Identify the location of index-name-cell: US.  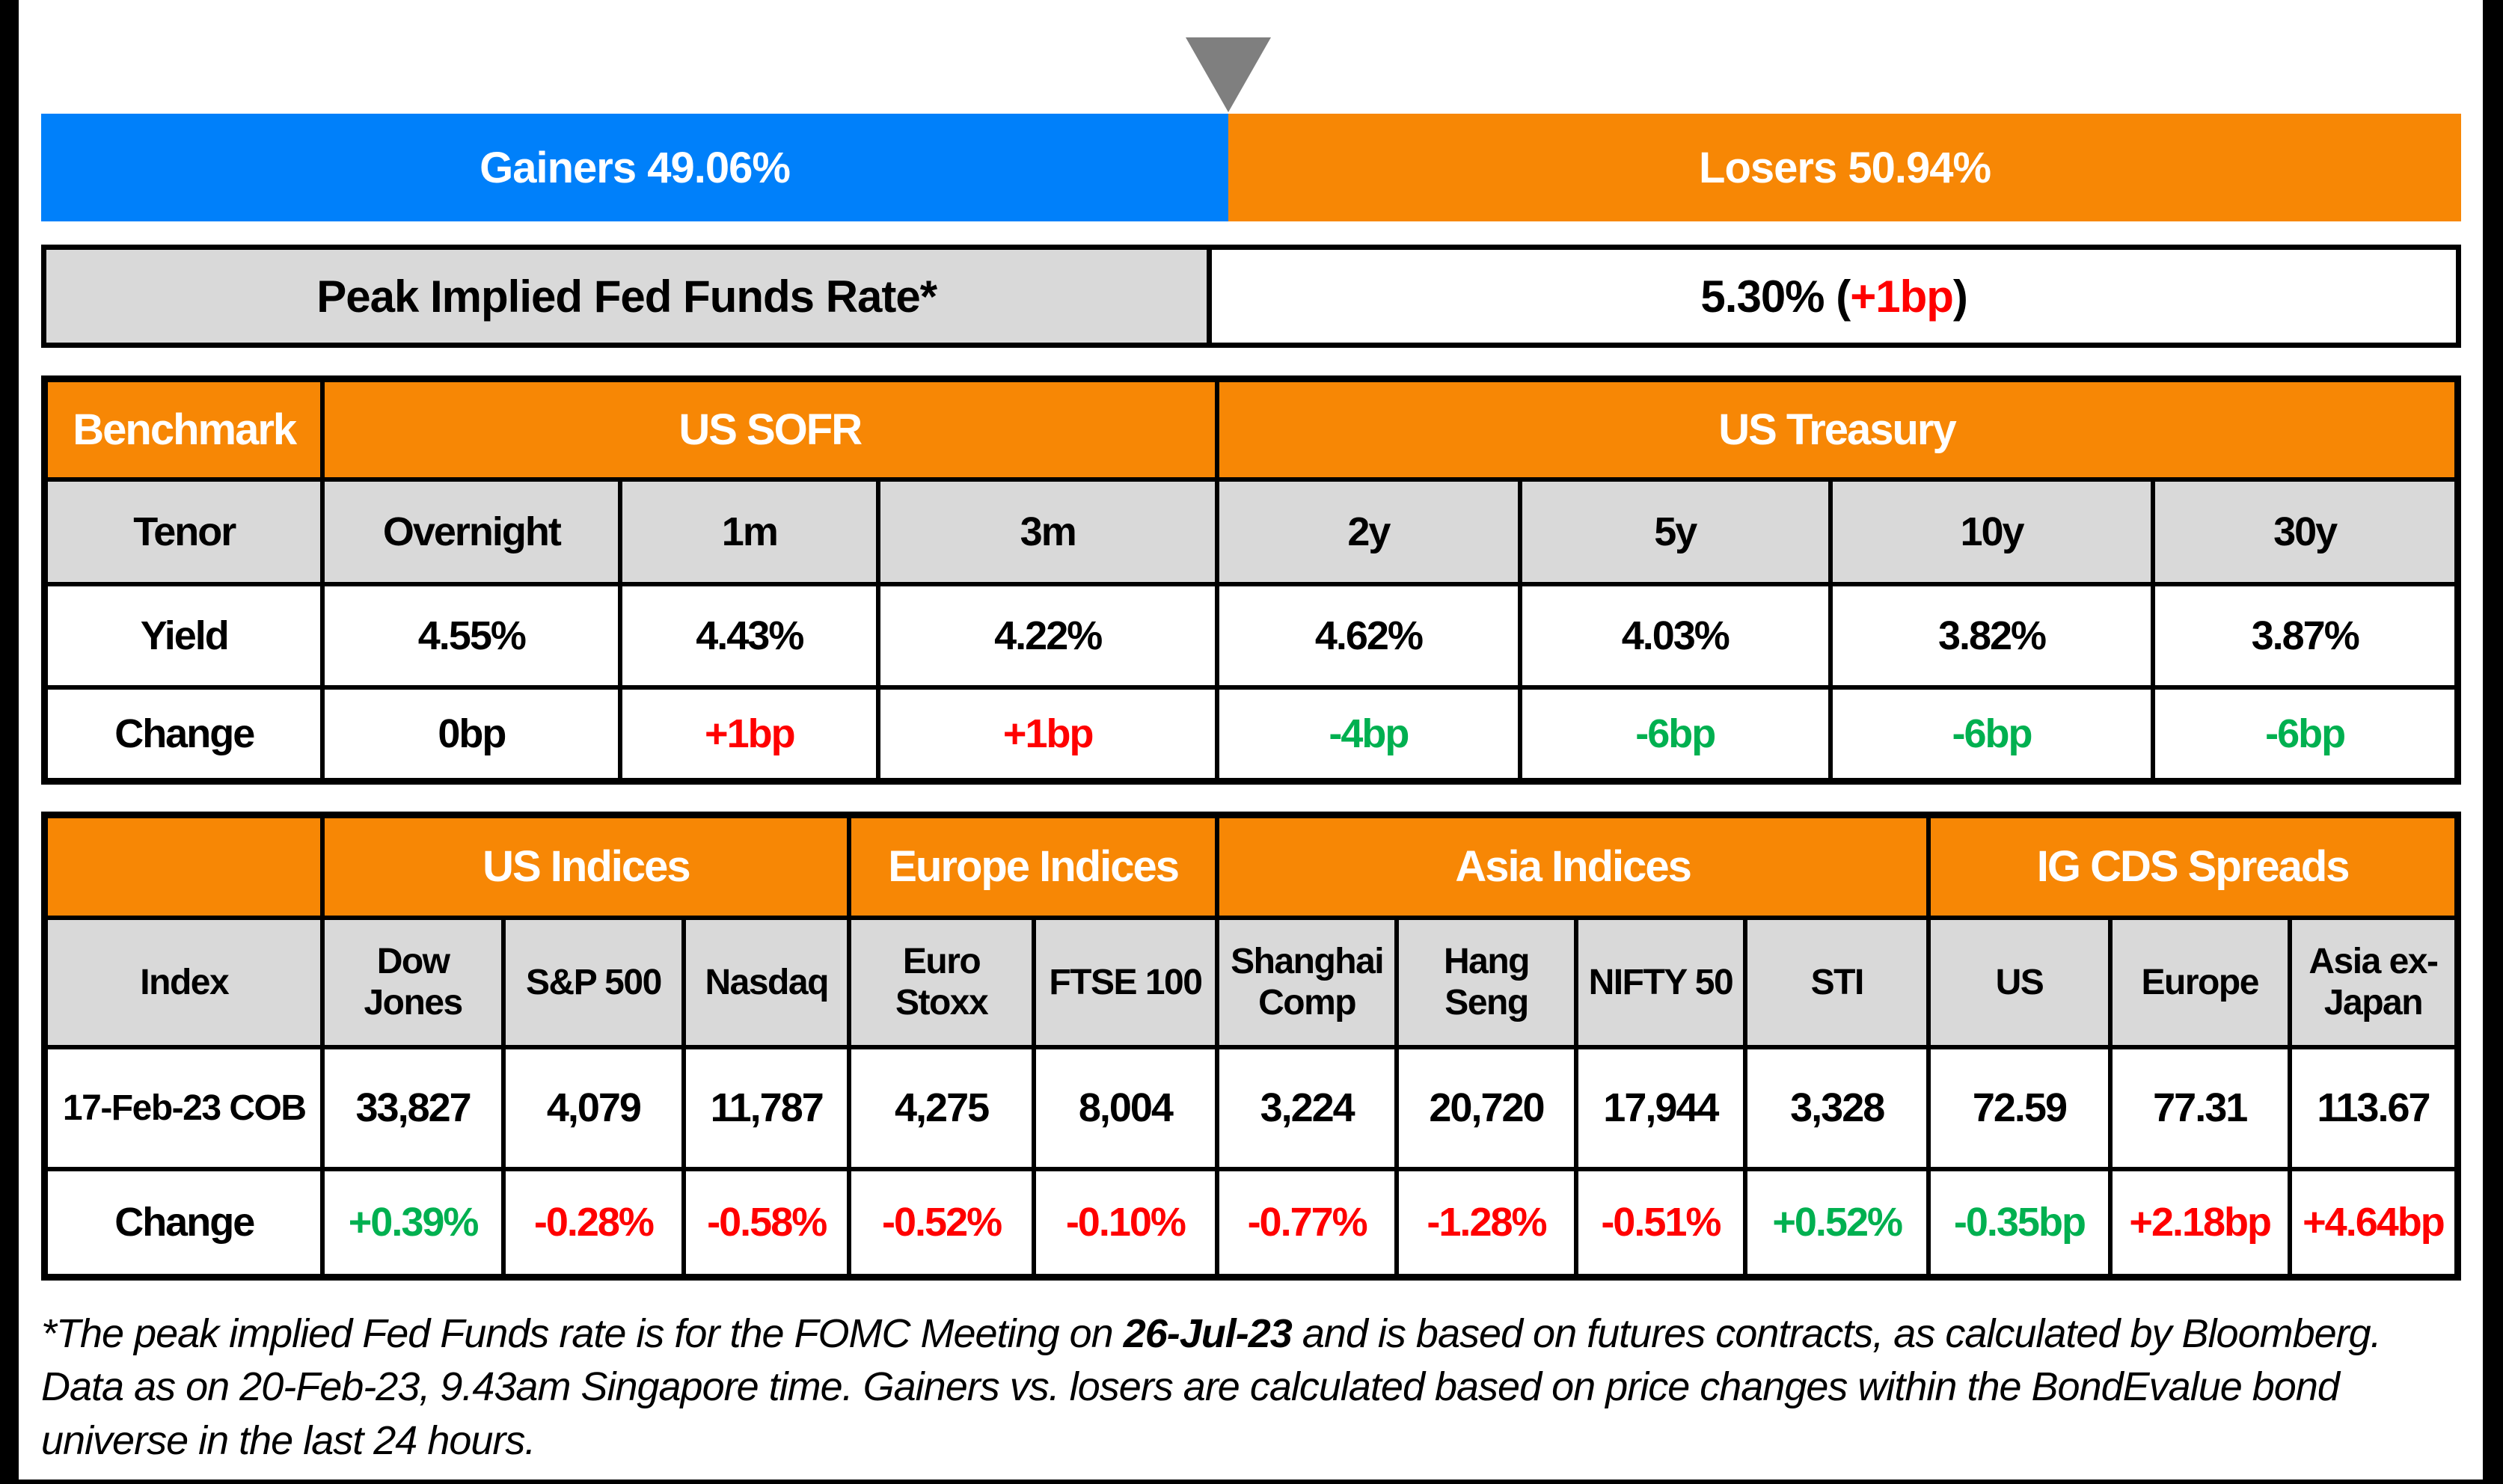
(2020, 982).